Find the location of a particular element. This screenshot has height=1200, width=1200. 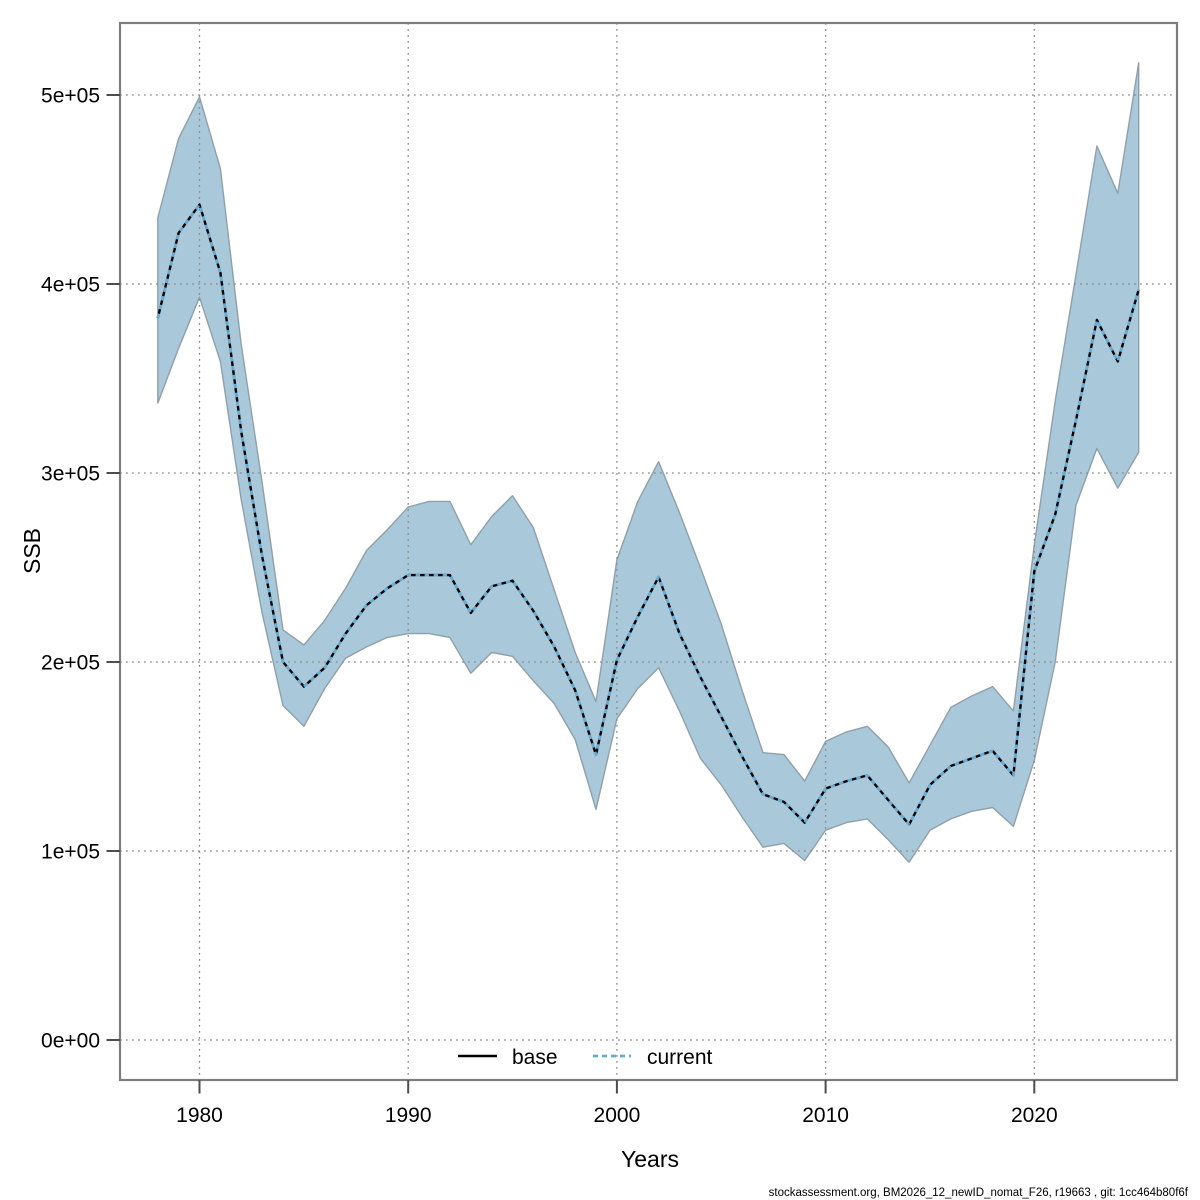

y-tick-label-4e+05: 4e+05 is located at coordinates (70, 285).